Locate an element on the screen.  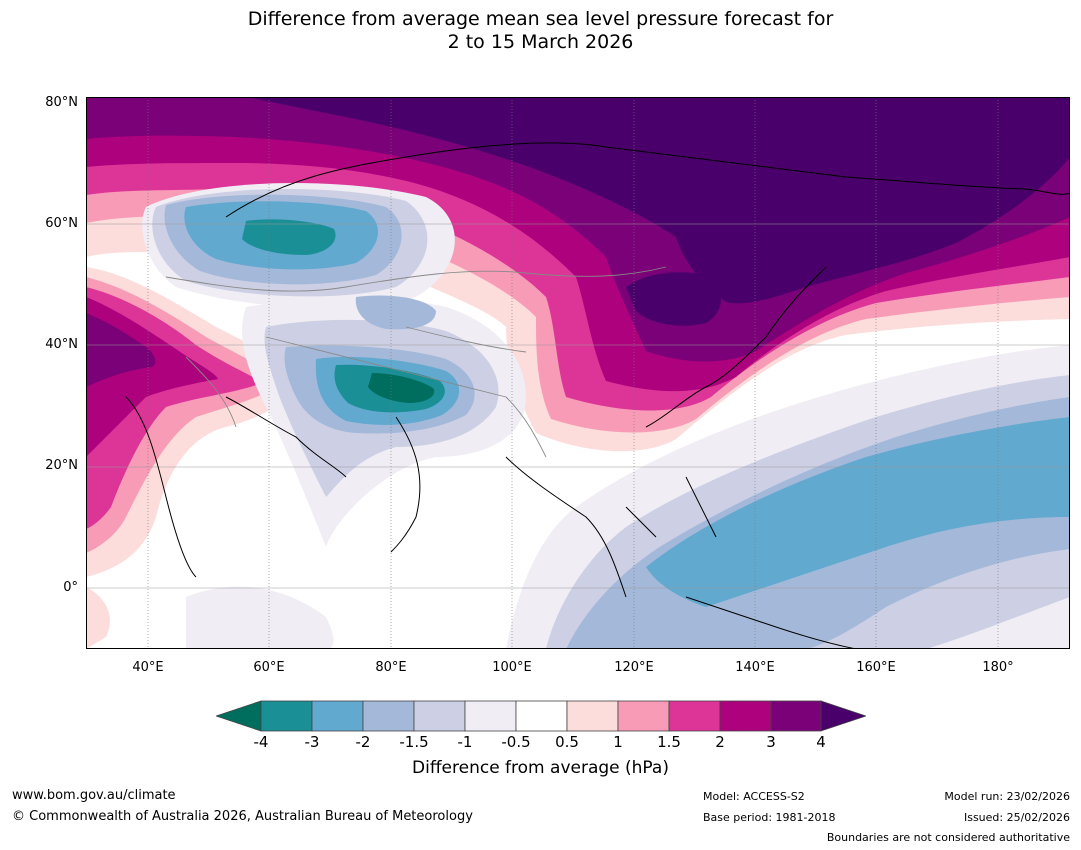
footer-url: www.bom.gov.au/climate is located at coordinates (94, 795).